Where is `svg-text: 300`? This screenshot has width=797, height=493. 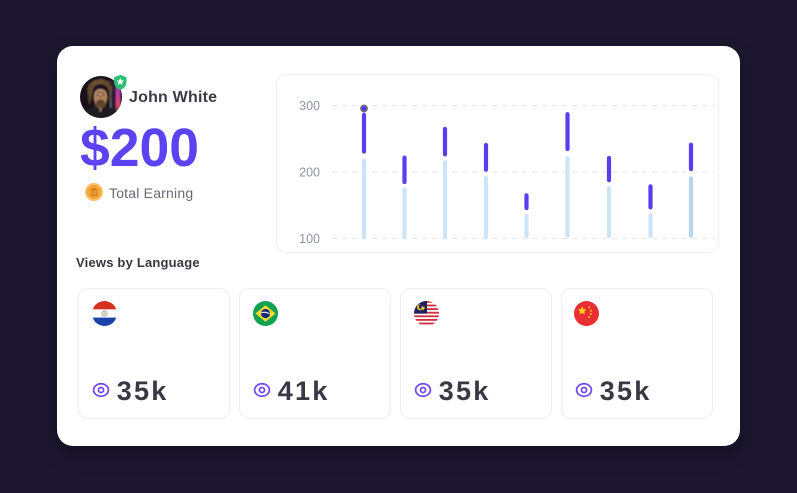 svg-text: 300 is located at coordinates (309, 106).